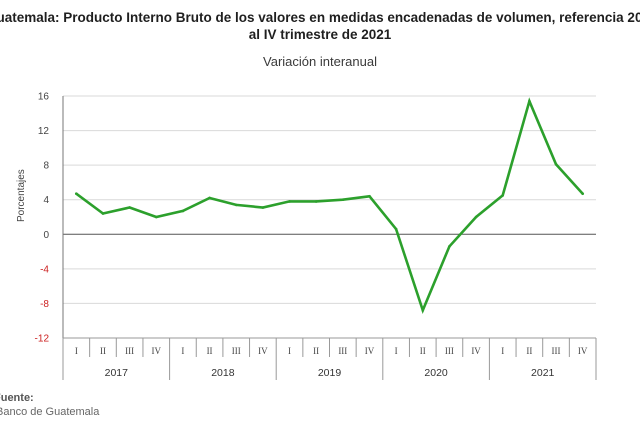 Image resolution: width=640 pixels, height=424 pixels. I want to click on x-tick-label-year: 2019, so click(330, 373).